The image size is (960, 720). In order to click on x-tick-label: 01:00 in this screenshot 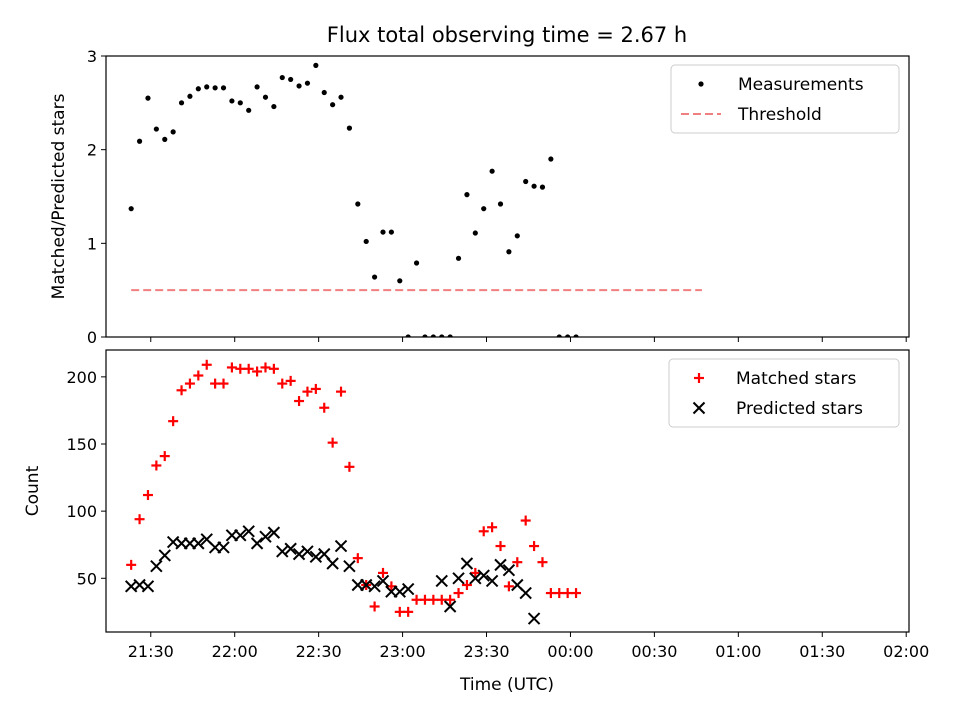, I will do `click(738, 651)`.